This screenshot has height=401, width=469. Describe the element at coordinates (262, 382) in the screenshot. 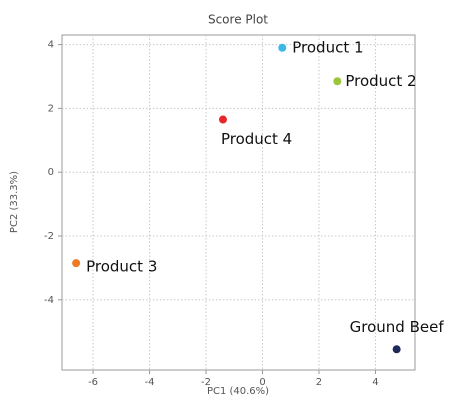

I see `x-tick-label: 0` at that location.